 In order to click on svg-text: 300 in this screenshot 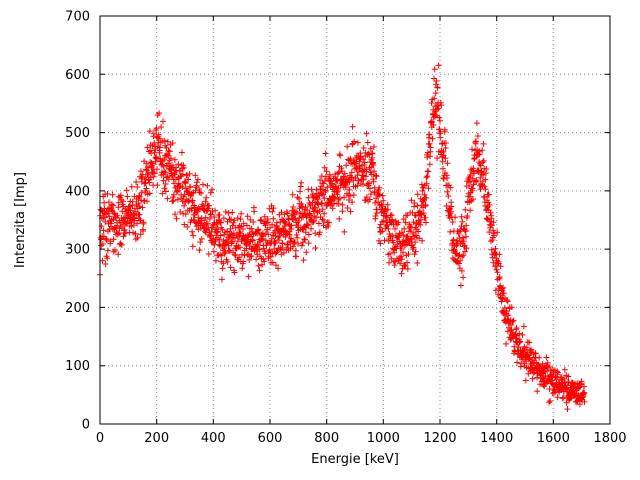, I will do `click(77, 250)`.